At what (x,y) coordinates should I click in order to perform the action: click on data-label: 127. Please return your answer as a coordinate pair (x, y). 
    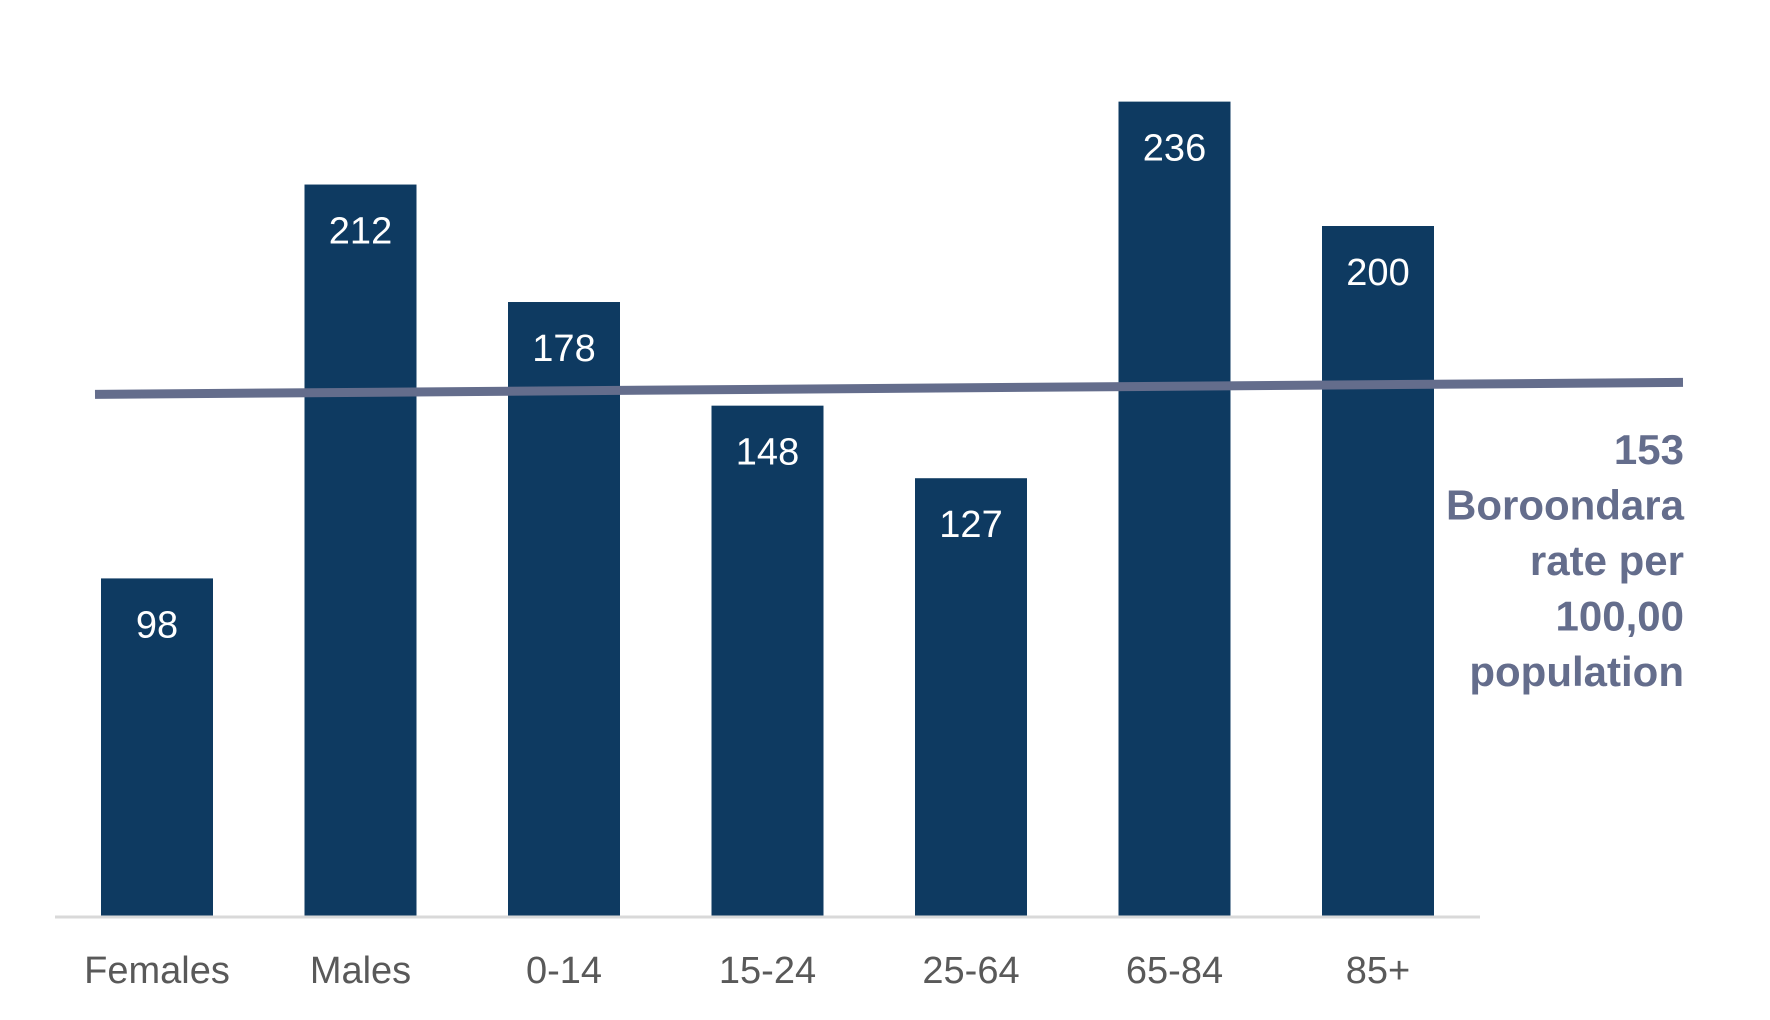
    Looking at the image, I should click on (970, 525).